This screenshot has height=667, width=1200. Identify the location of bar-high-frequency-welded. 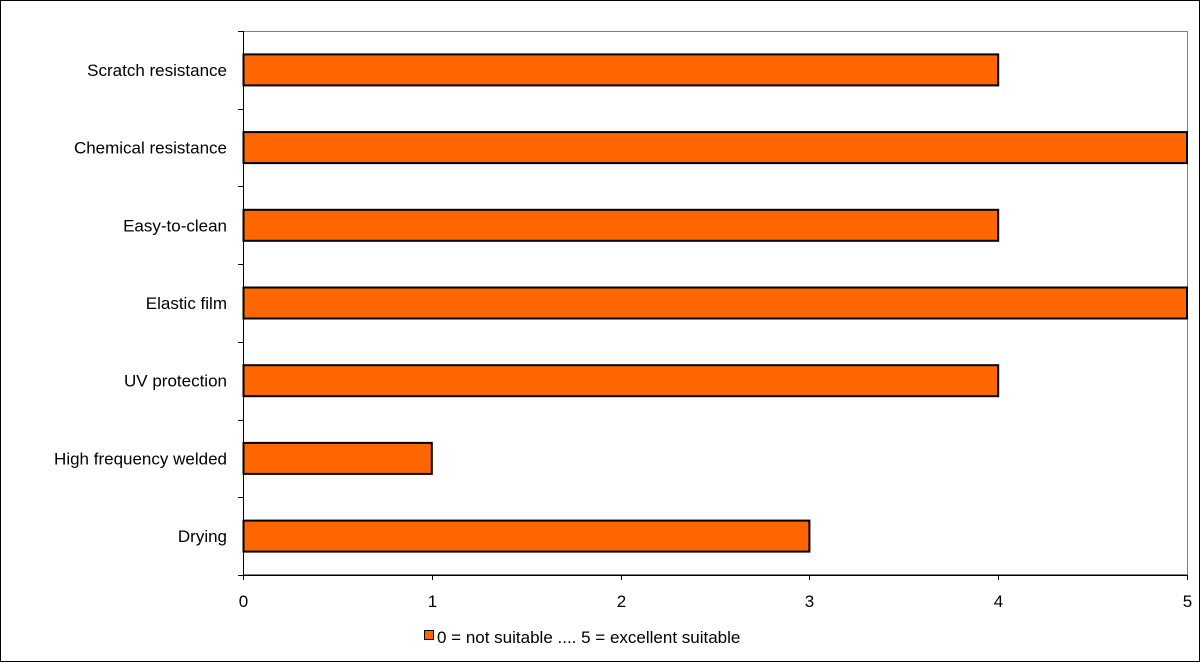
(337, 458).